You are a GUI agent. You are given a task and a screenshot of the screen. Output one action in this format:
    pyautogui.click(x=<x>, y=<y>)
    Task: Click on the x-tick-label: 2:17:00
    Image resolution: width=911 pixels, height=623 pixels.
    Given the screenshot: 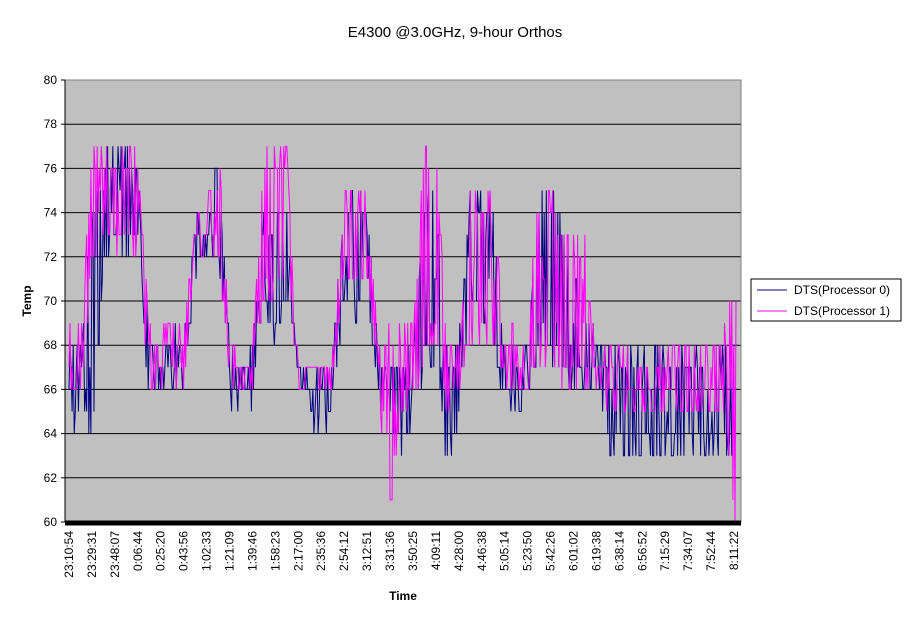 What is the action you would take?
    pyautogui.click(x=298, y=551)
    